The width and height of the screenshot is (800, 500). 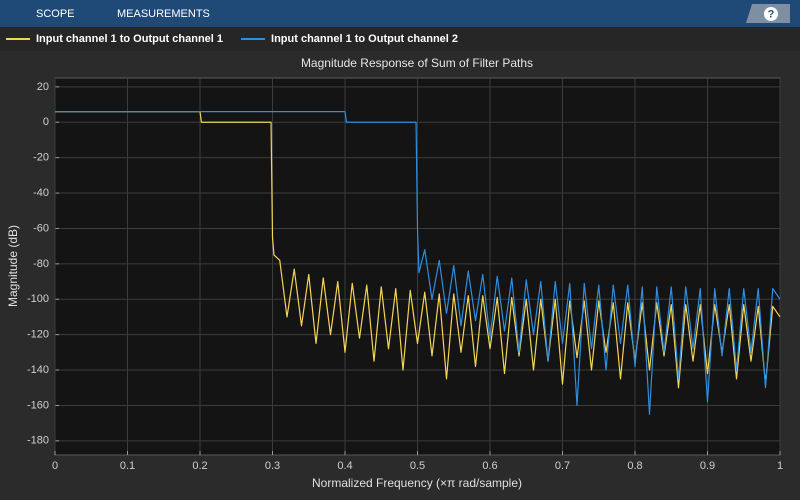 What do you see at coordinates (38, 441) in the screenshot?
I see `y-tick-label: -180` at bounding box center [38, 441].